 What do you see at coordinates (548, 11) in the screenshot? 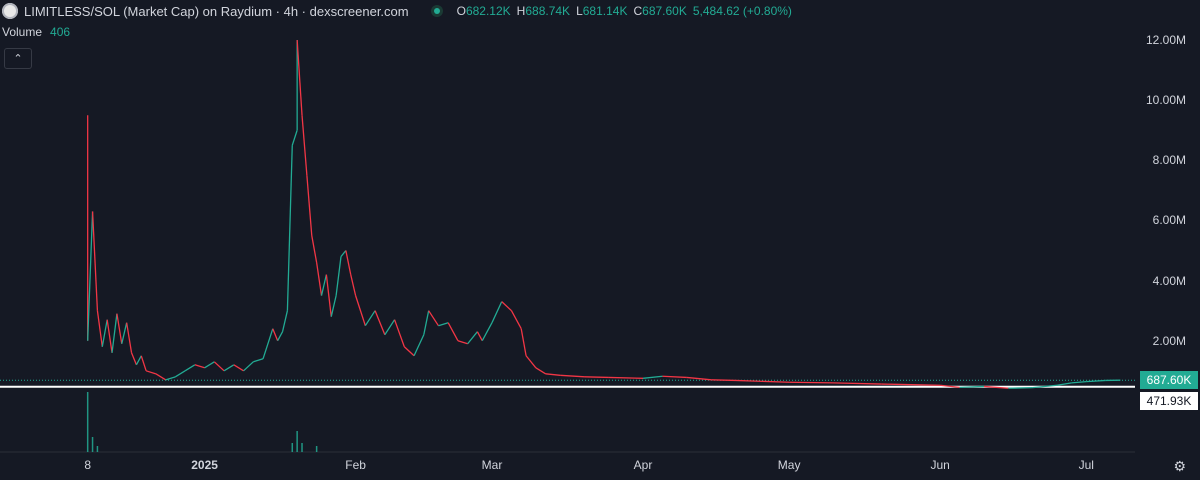
I see `high-value: 688.74K` at bounding box center [548, 11].